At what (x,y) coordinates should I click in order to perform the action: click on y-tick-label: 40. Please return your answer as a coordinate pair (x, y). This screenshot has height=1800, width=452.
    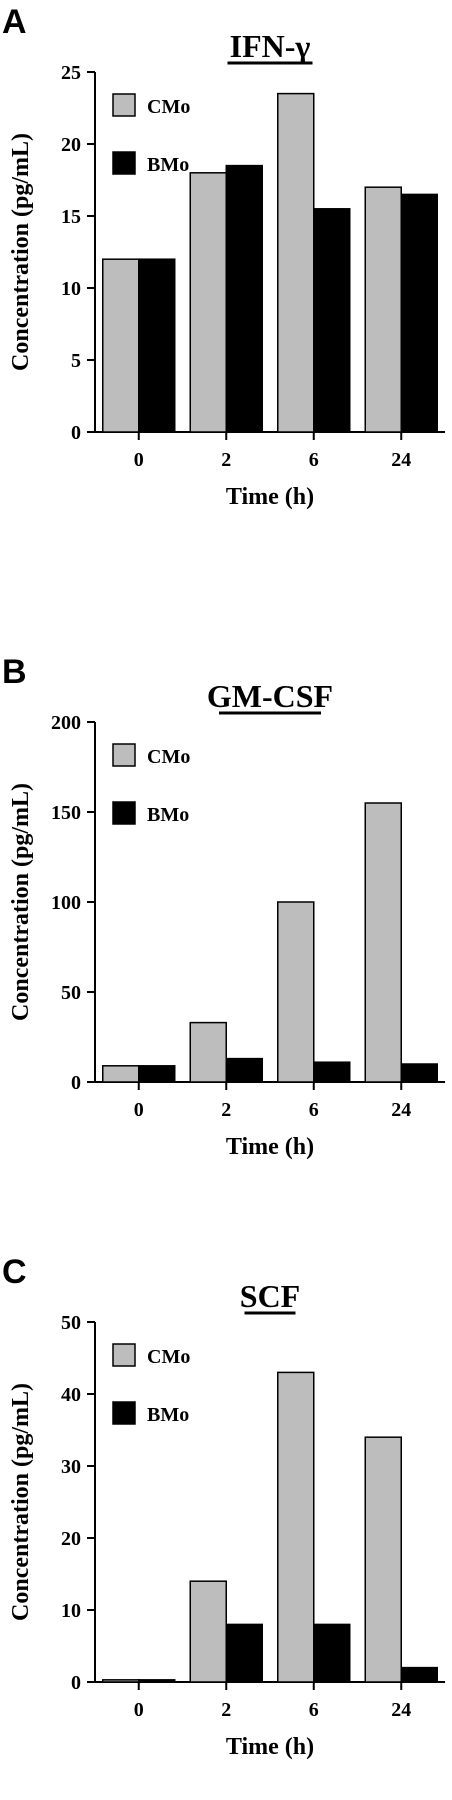
    Looking at the image, I should click on (71, 1395).